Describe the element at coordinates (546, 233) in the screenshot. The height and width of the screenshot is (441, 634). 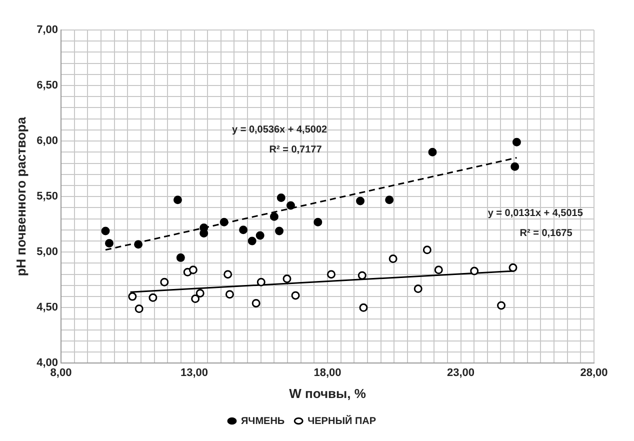
I see `annotation: R² = 0,1675` at that location.